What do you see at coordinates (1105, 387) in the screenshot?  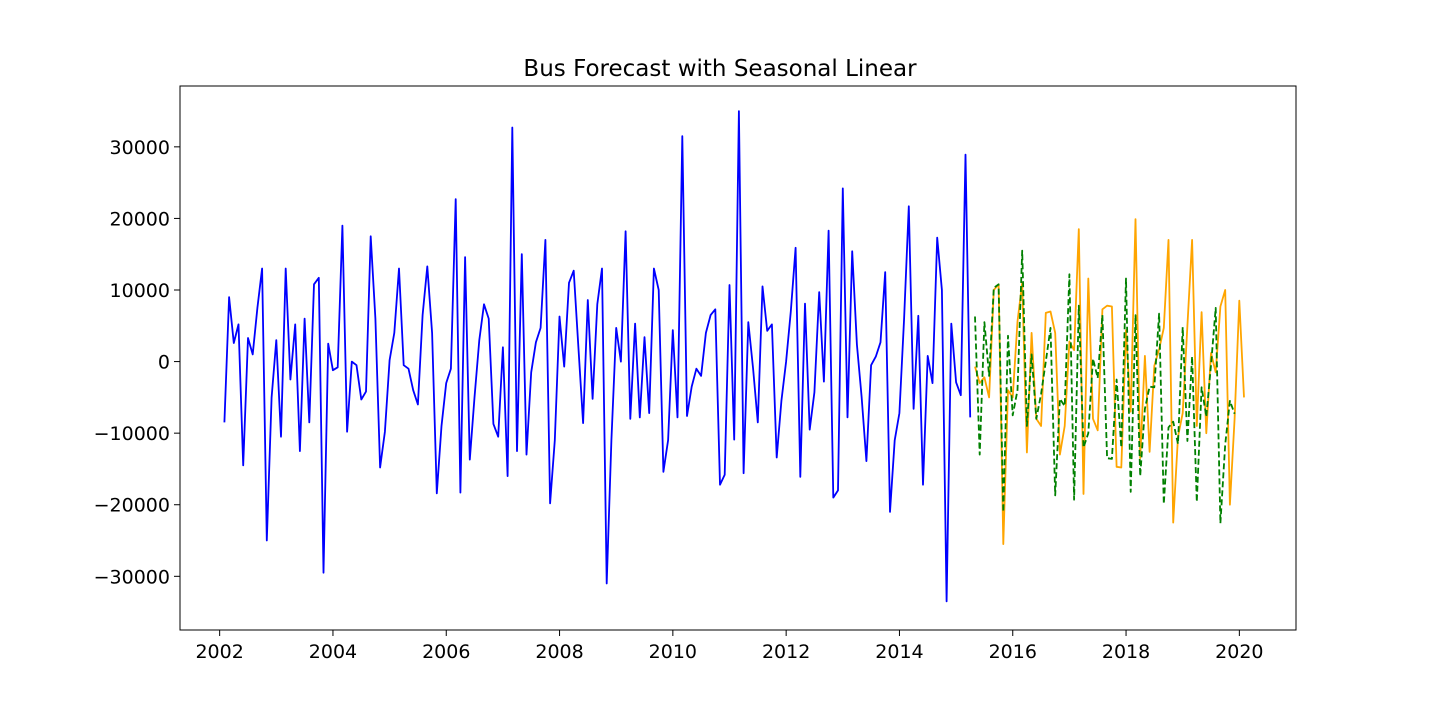 I see `series-line-forecast` at bounding box center [1105, 387].